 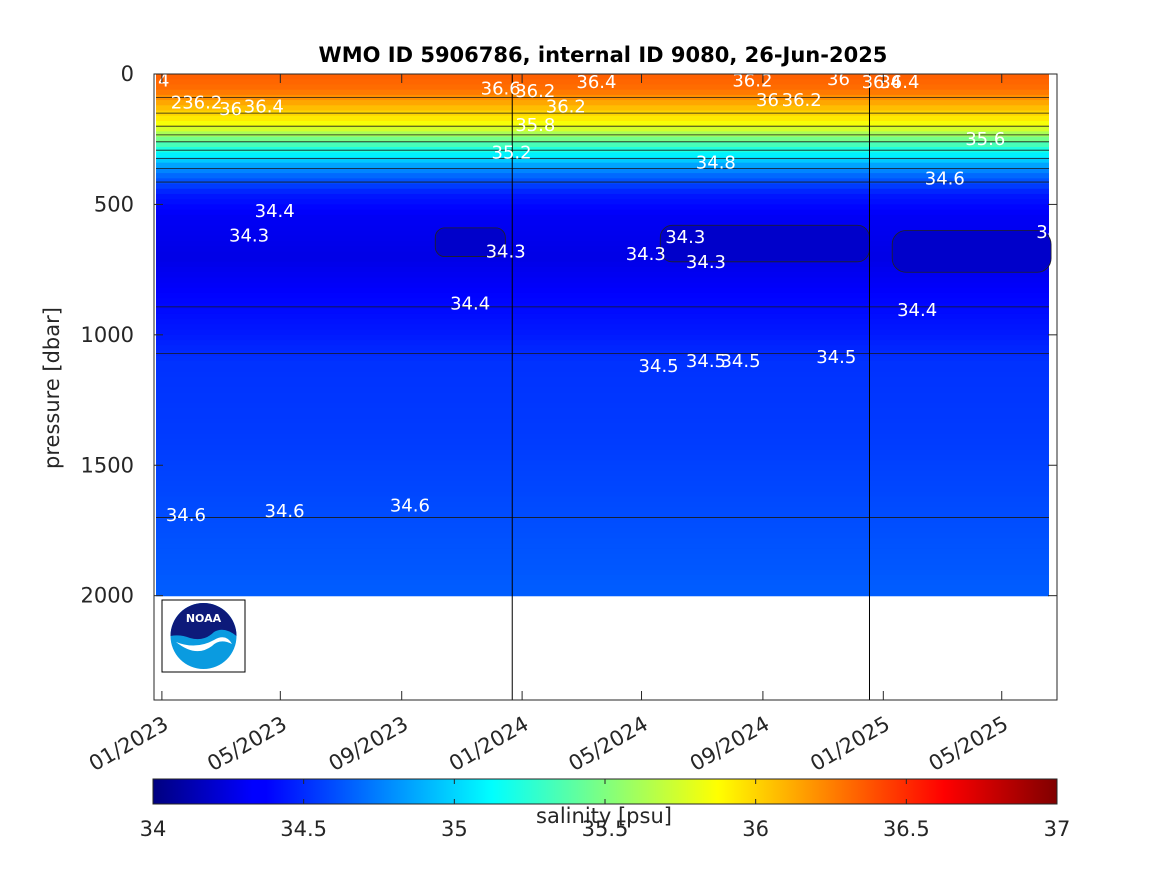 What do you see at coordinates (454, 829) in the screenshot?
I see `colorbar-tick-label: 35` at bounding box center [454, 829].